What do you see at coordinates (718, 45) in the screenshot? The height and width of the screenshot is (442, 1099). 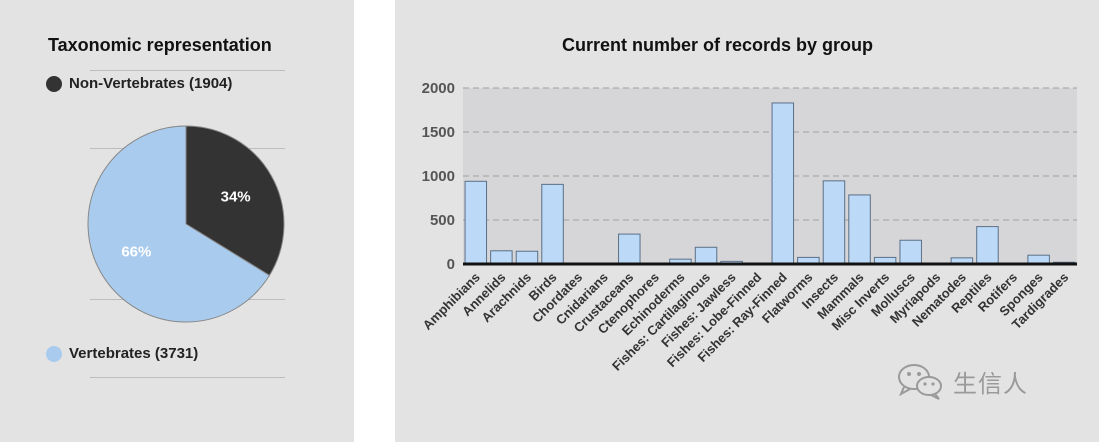 I see `bar-chart-title: Current number of records by group` at bounding box center [718, 45].